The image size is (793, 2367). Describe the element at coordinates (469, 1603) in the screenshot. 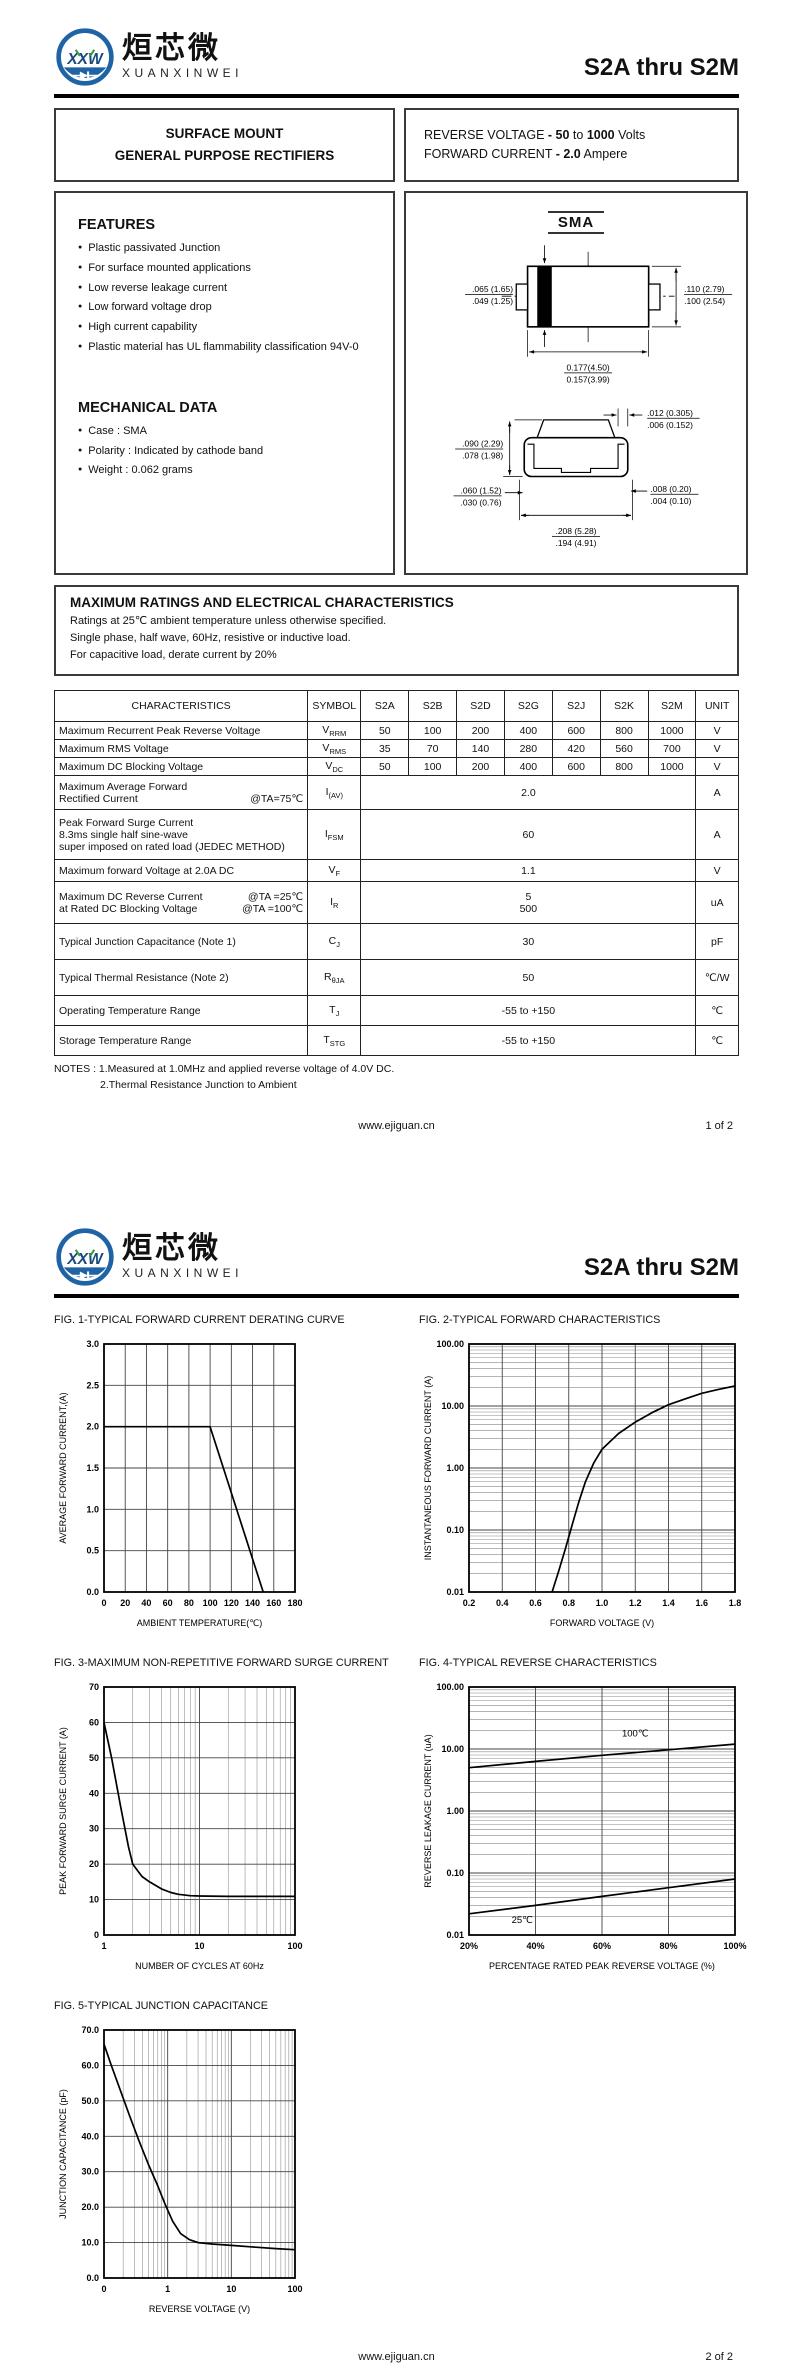

I see `svg-text: 0.2` at that location.